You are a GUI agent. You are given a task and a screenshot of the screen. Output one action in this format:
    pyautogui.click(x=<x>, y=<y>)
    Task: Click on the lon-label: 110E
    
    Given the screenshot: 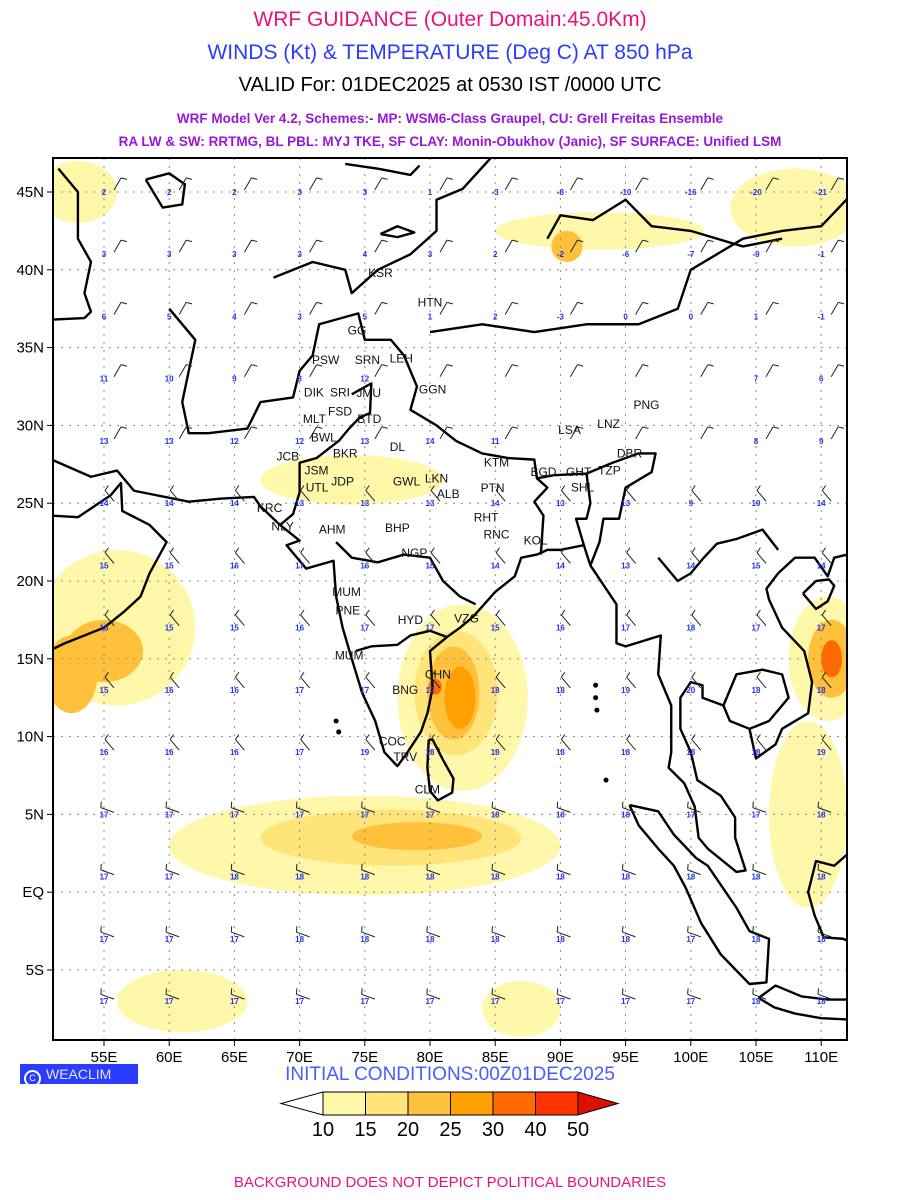 What is the action you would take?
    pyautogui.click(x=821, y=1057)
    